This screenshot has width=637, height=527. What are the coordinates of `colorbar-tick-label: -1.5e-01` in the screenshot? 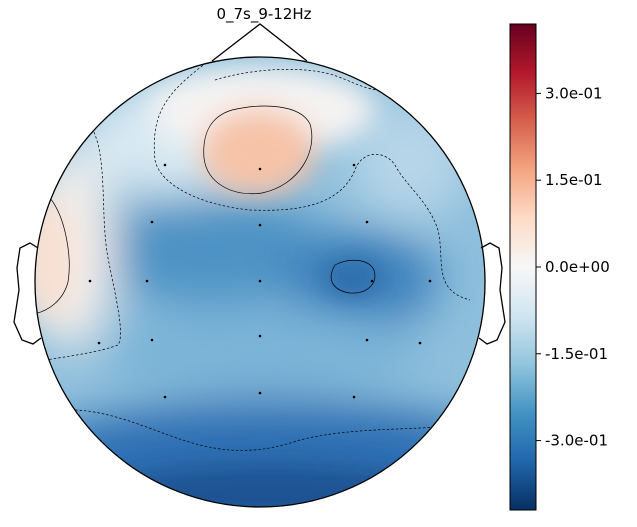 It's located at (576, 354).